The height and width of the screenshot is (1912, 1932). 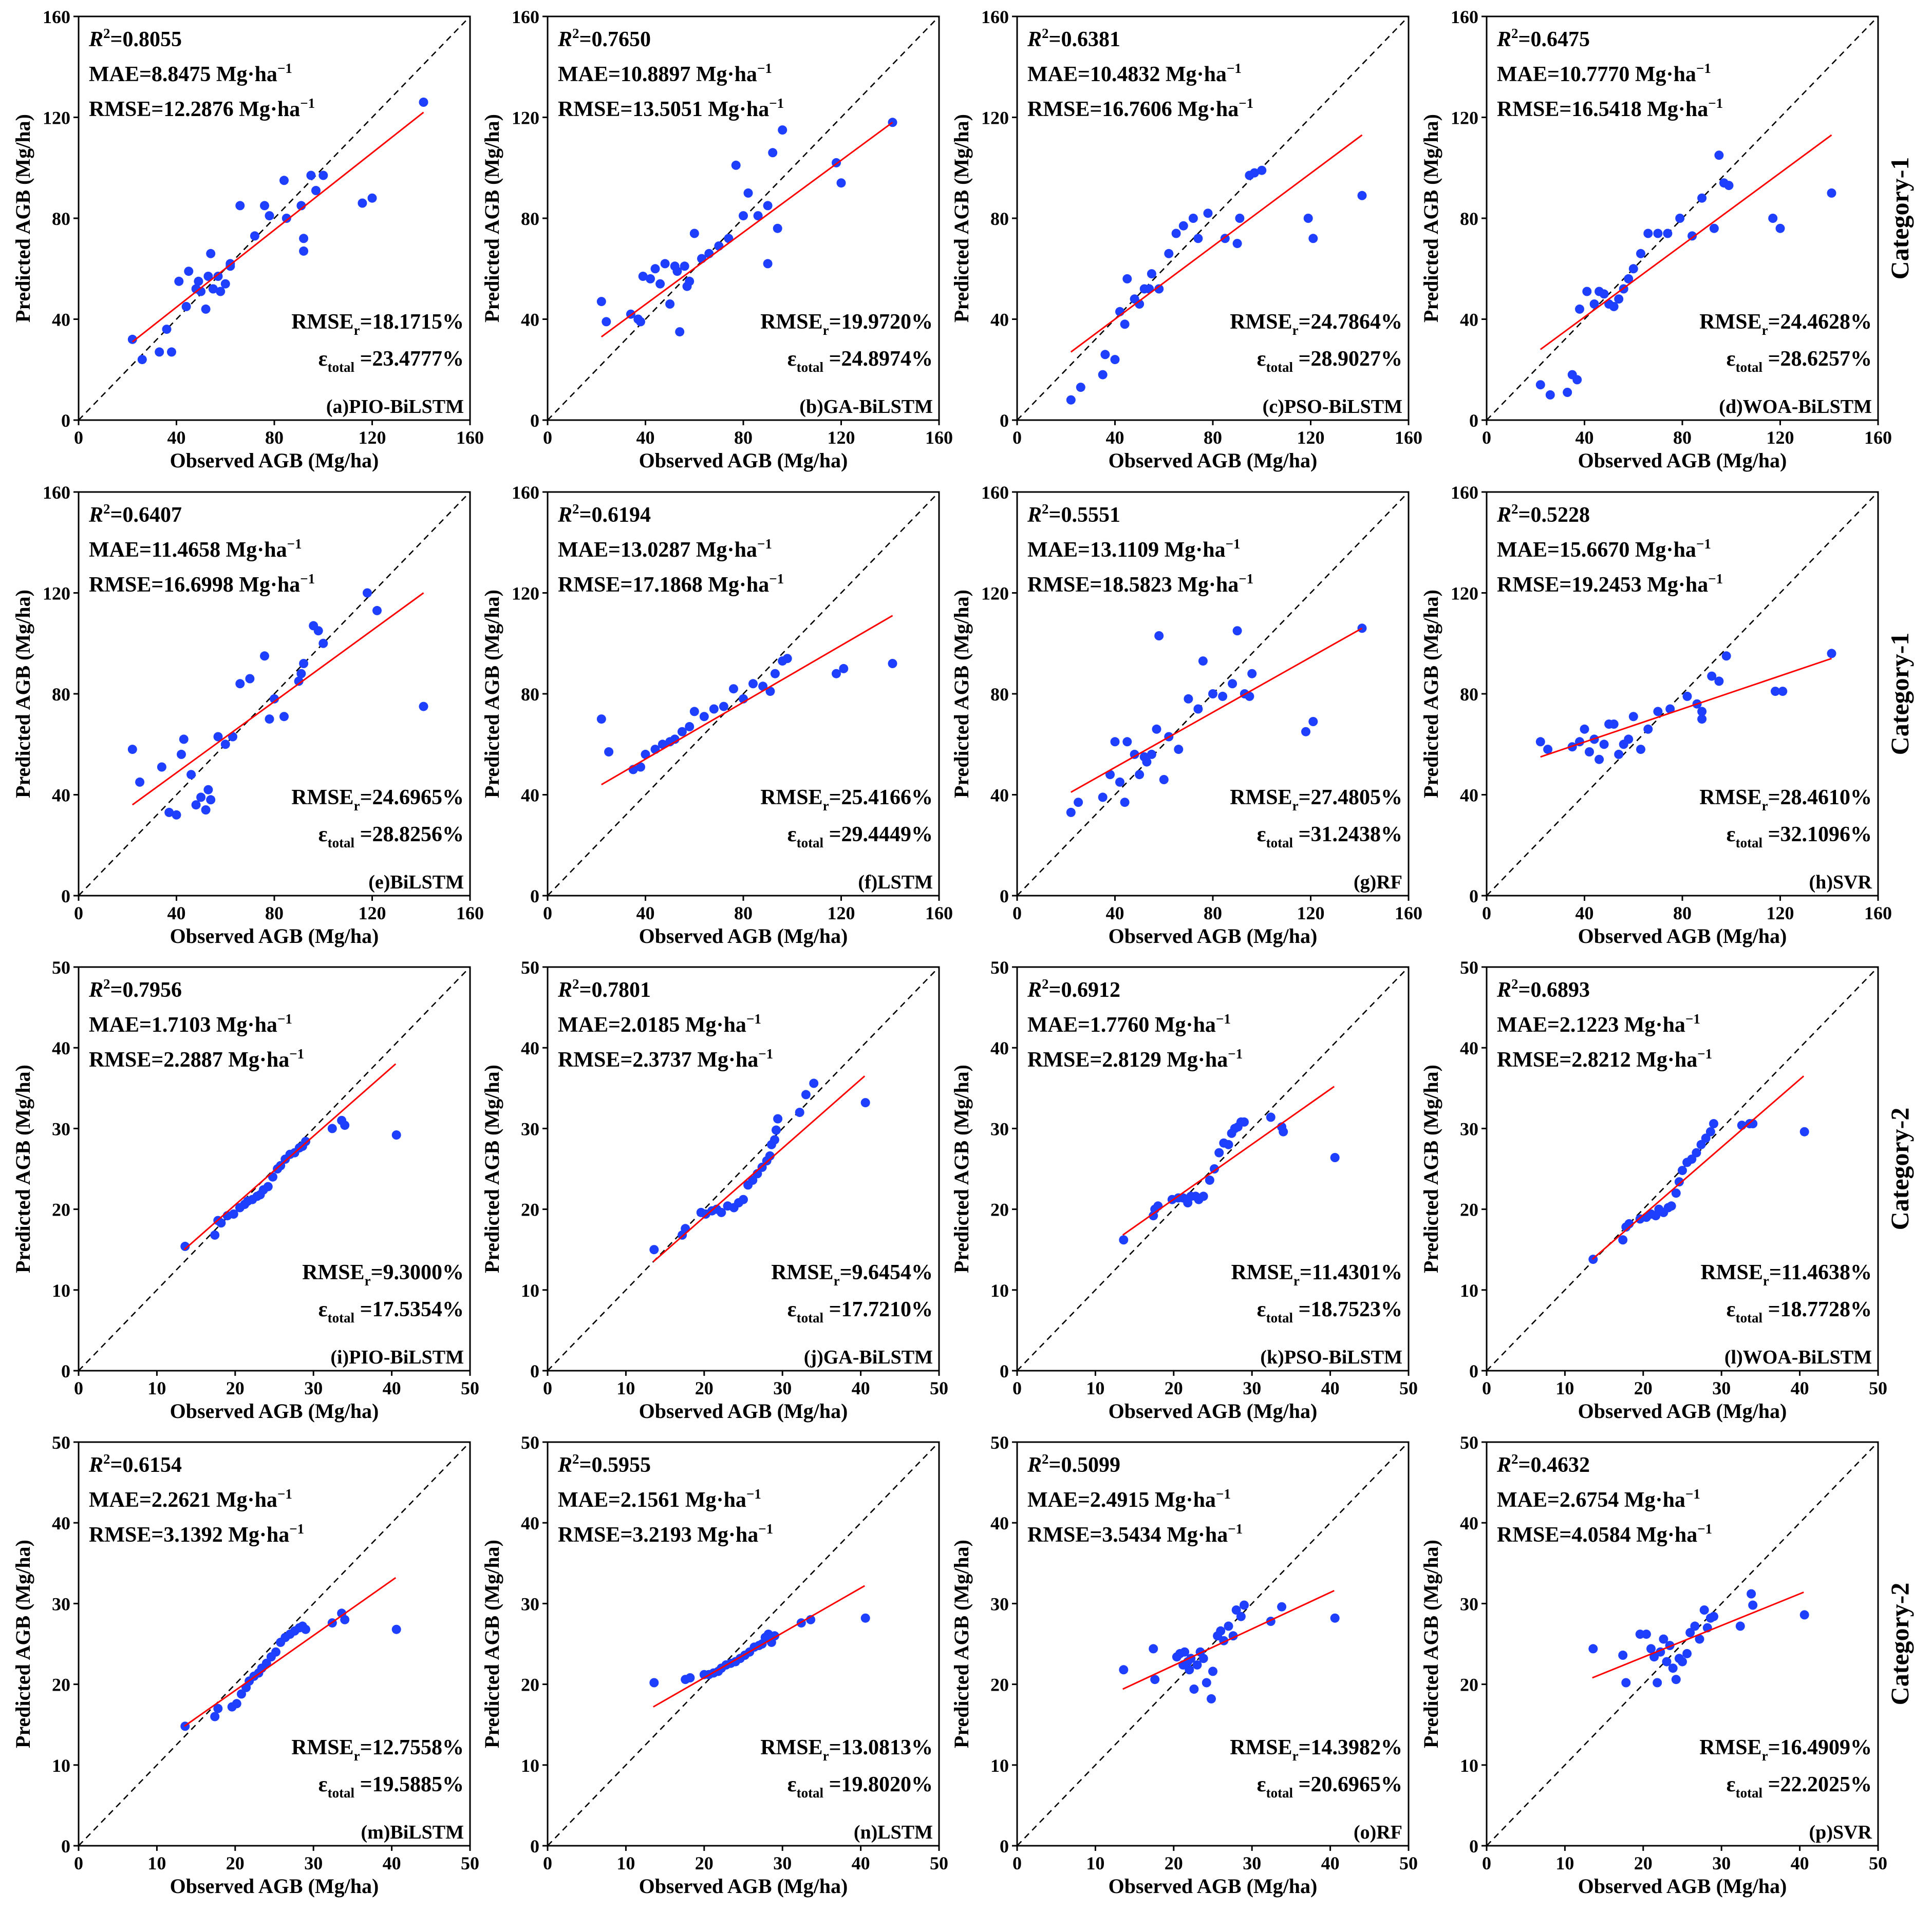 I want to click on x-tick-label: 0, so click(x=78, y=1388).